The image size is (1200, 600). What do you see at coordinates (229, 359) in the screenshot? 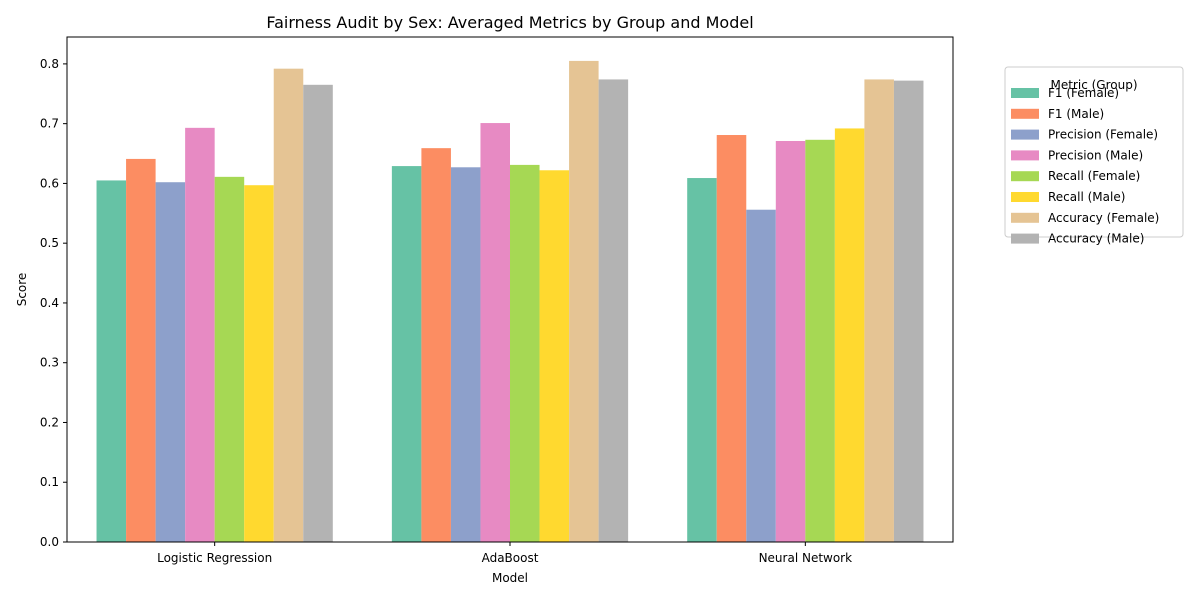
I see `bar-recall-female-logistic-regression` at bounding box center [229, 359].